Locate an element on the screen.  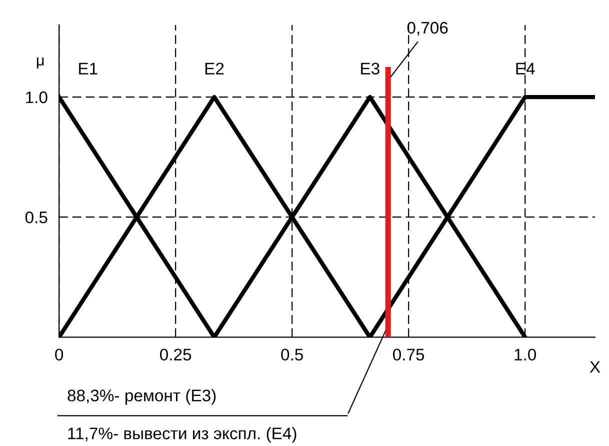
ref-line-label: 0,706 is located at coordinates (427, 29).